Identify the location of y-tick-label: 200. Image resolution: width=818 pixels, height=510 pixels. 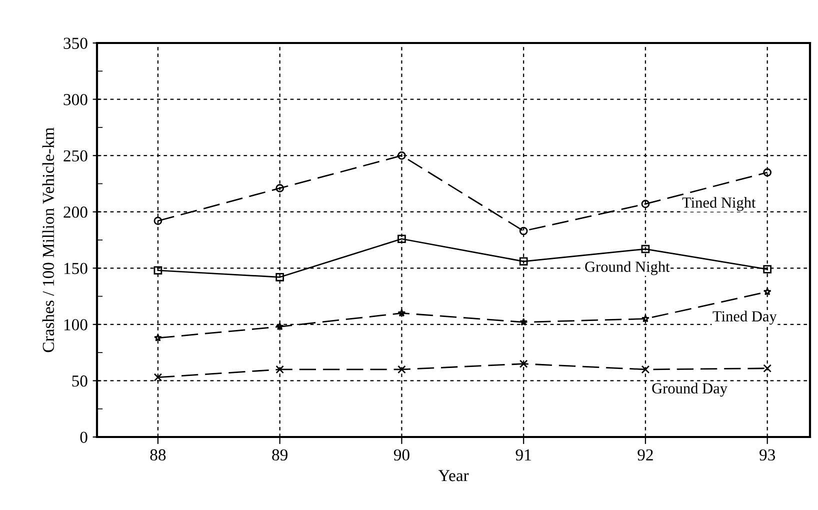
(76, 212).